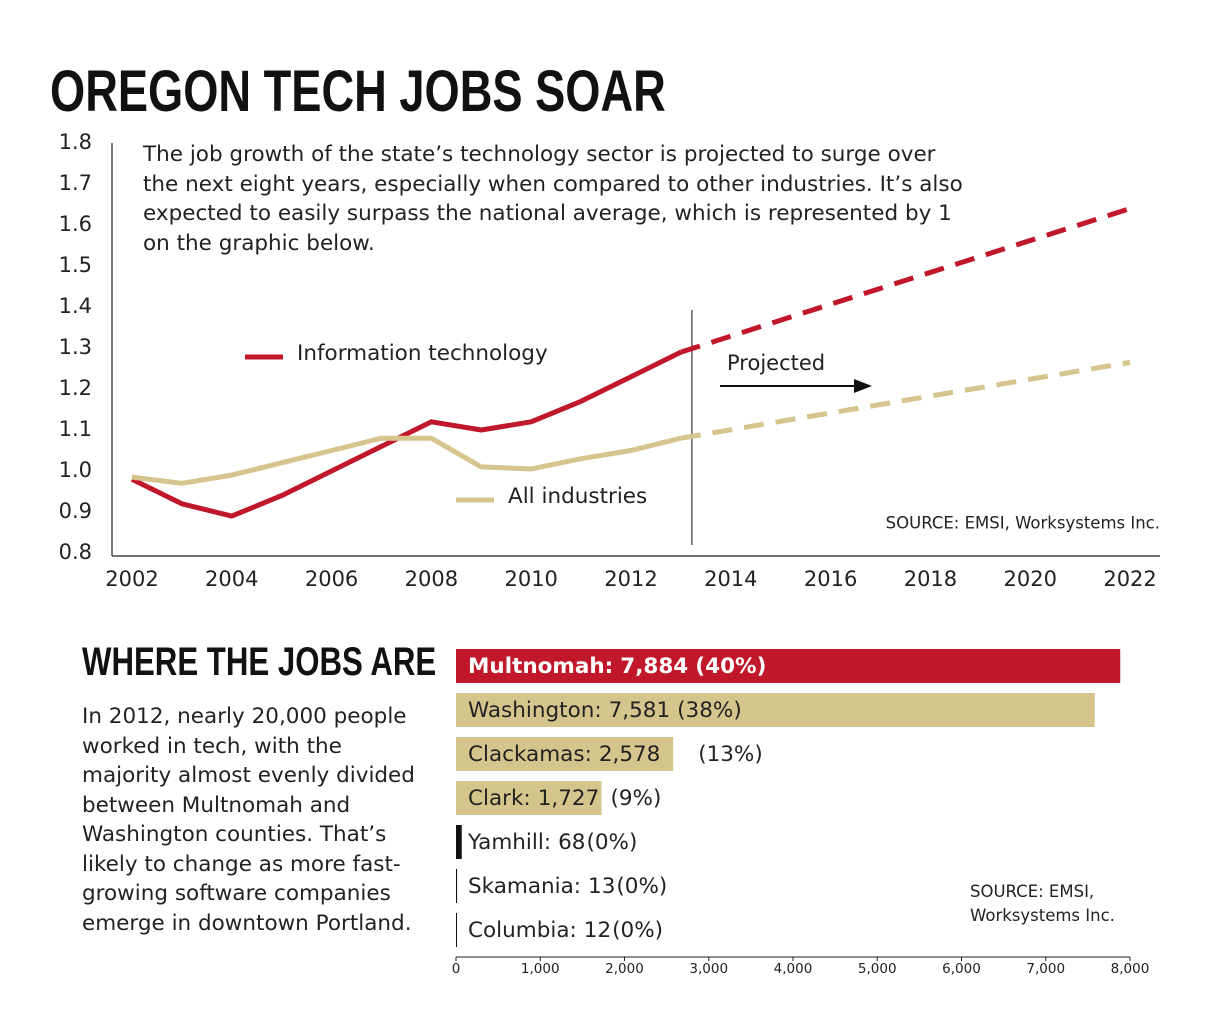 The height and width of the screenshot is (1026, 1211). What do you see at coordinates (75, 142) in the screenshot?
I see `y-tick-label: 1.8` at bounding box center [75, 142].